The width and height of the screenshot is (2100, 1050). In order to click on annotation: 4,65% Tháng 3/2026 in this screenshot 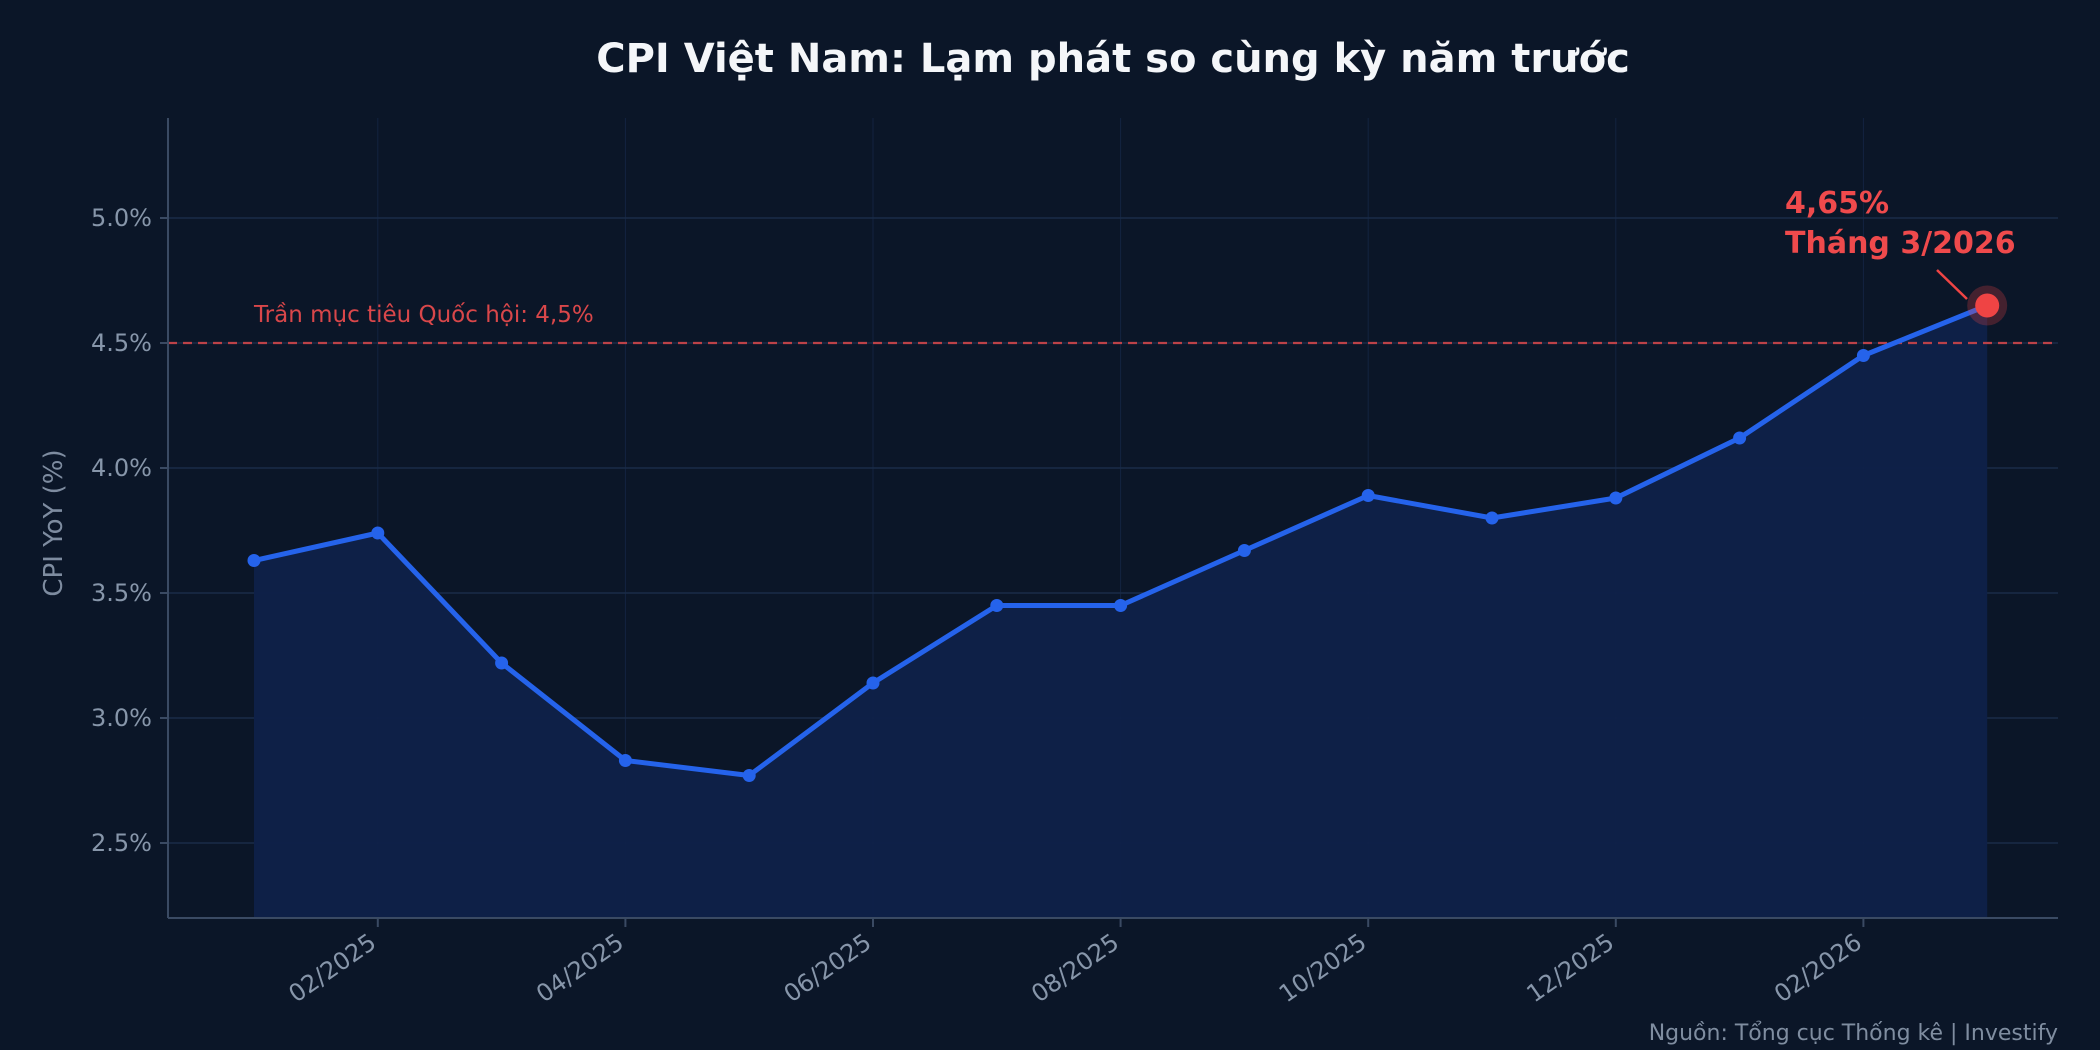, I will do `click(1900, 256)`.